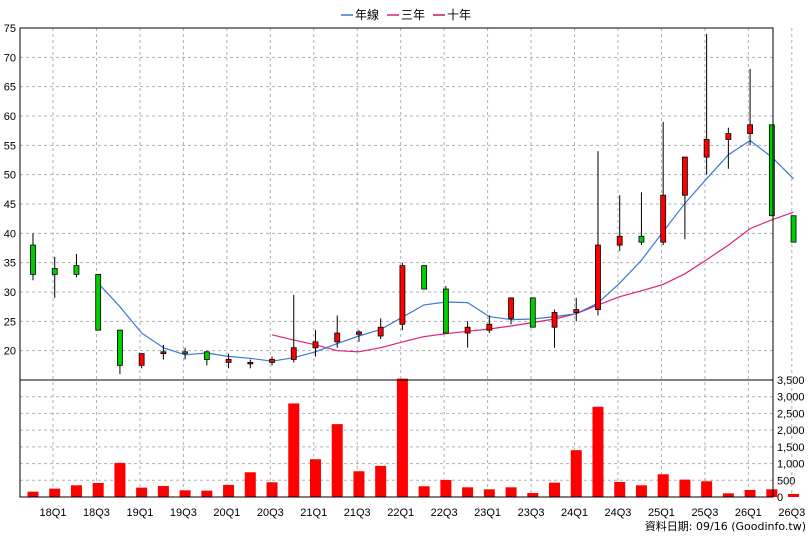 The image size is (808, 540). I want to click on x-tick-label: 19Q3, so click(183, 513).